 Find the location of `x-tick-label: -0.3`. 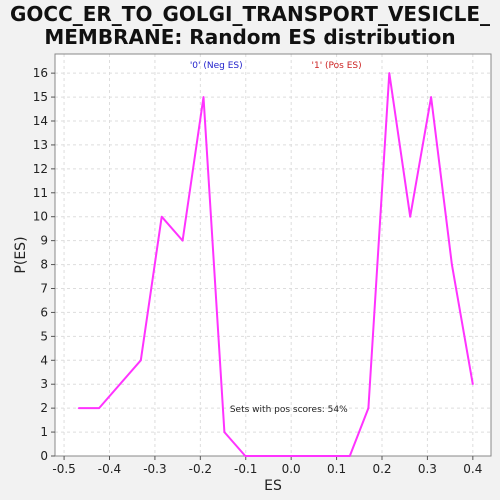

x-tick-label: -0.3 is located at coordinates (154, 469).